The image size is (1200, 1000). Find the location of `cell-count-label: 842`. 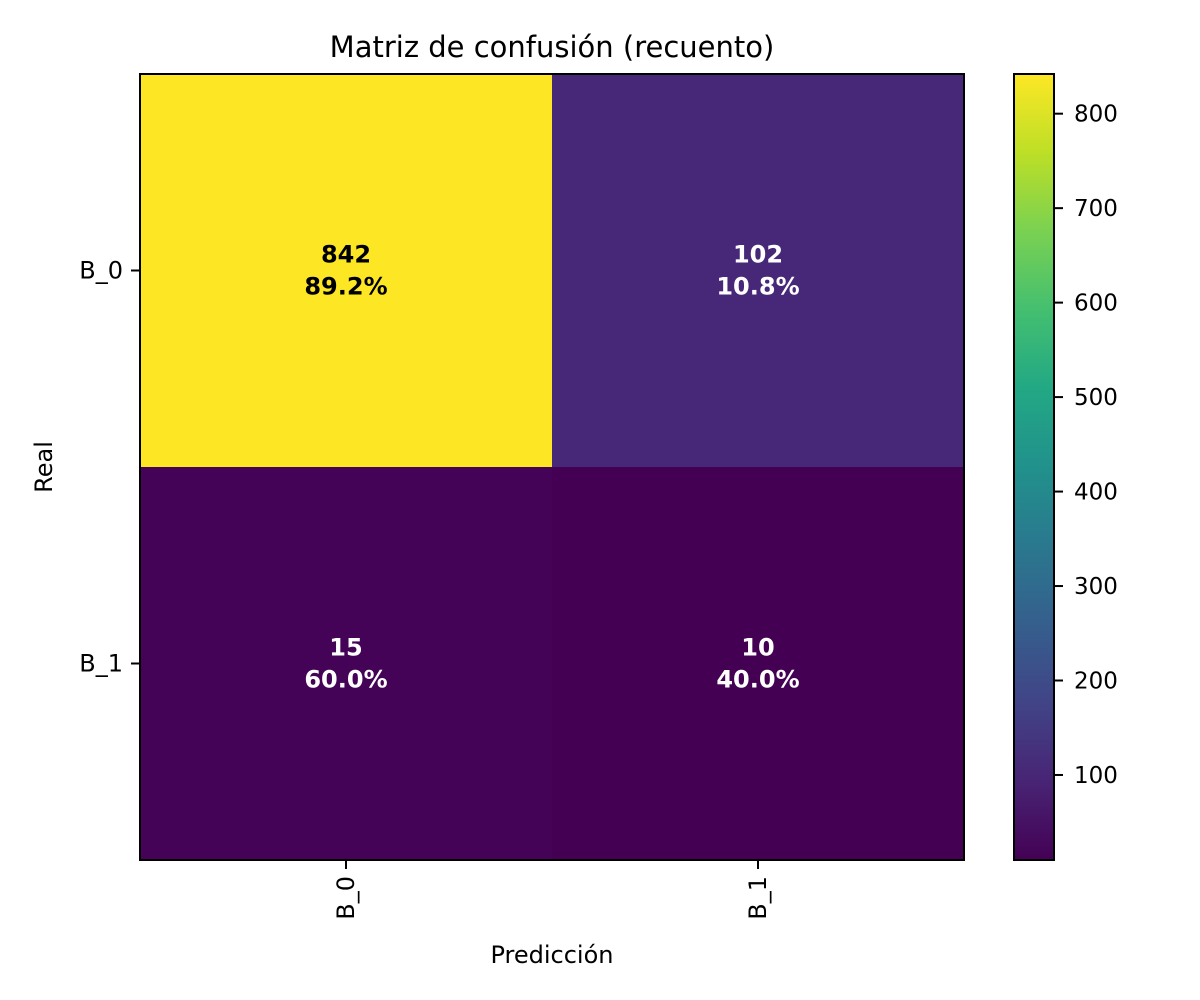

cell-count-label: 842 is located at coordinates (346, 255).